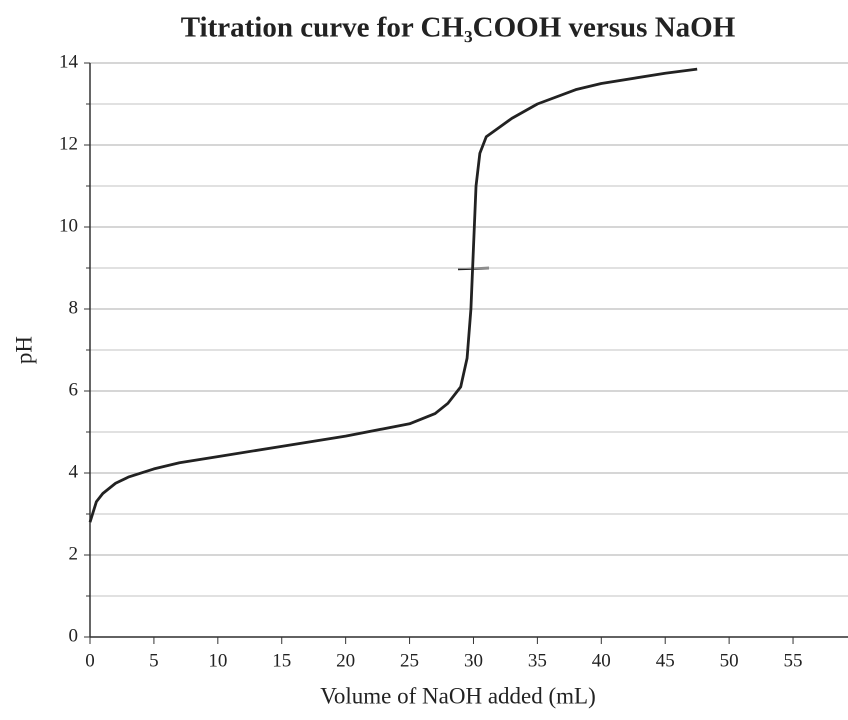  I want to click on y-tick-label: 8, so click(74, 307).